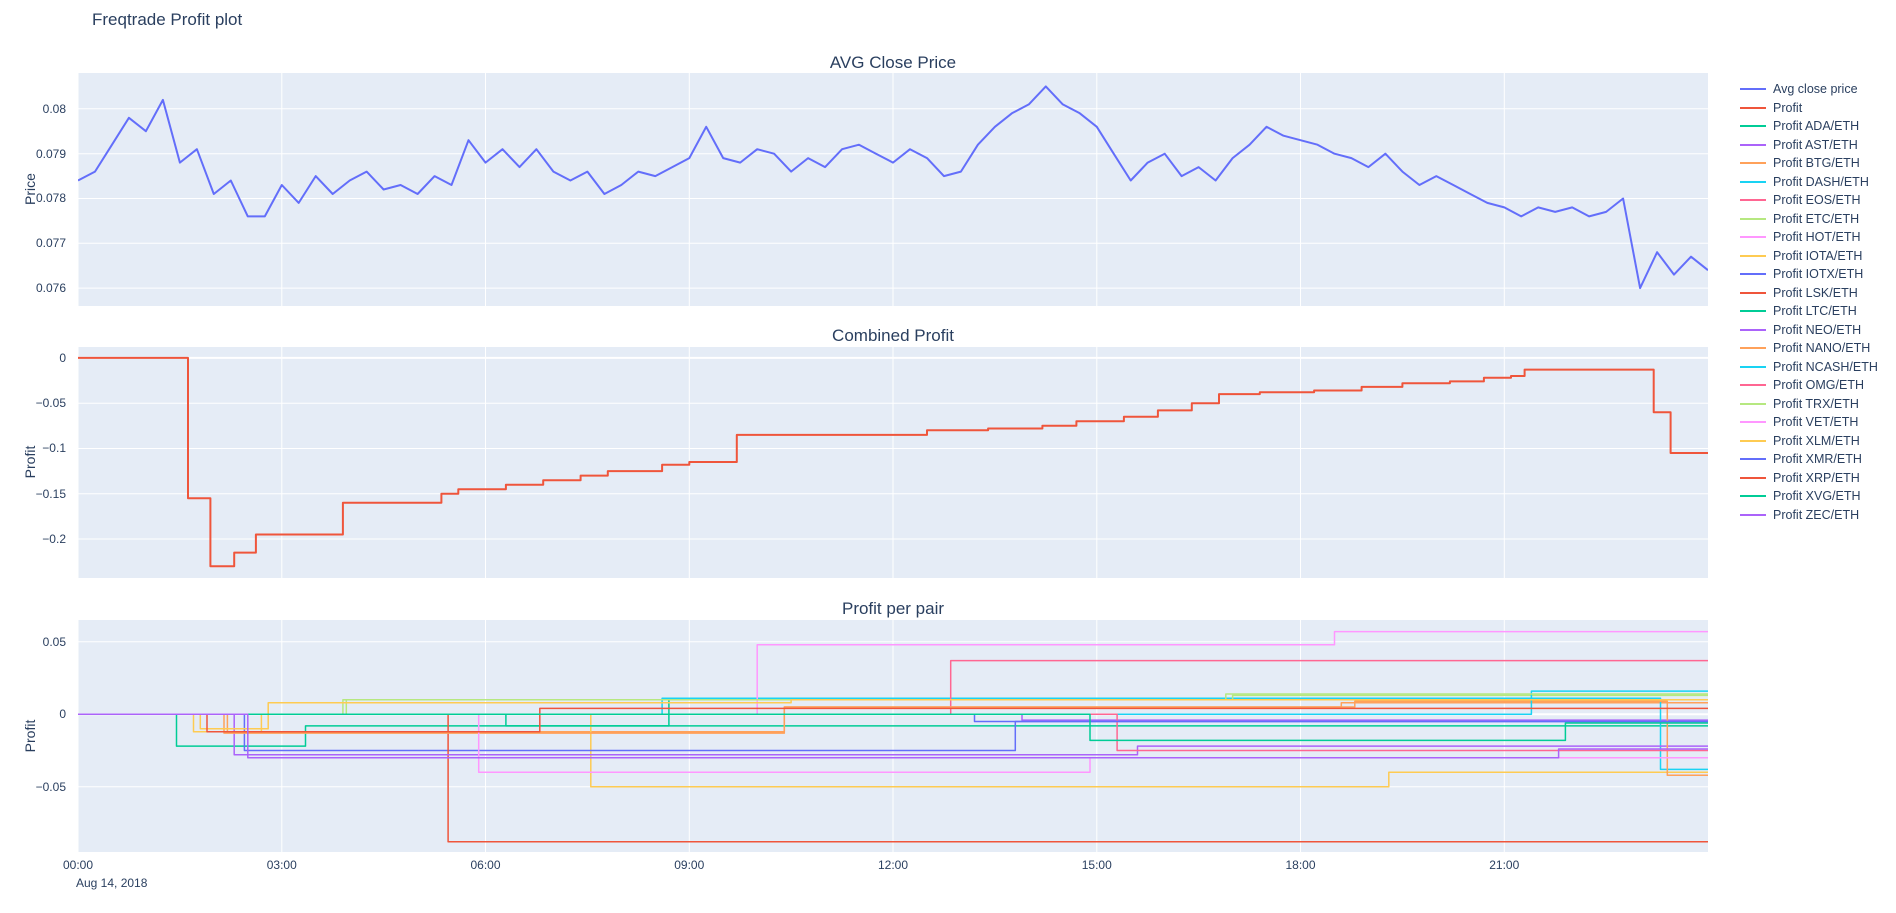 The width and height of the screenshot is (1896, 913). What do you see at coordinates (893, 608) in the screenshot?
I see `subplot-title-profit-per-pair: Profit per pair` at bounding box center [893, 608].